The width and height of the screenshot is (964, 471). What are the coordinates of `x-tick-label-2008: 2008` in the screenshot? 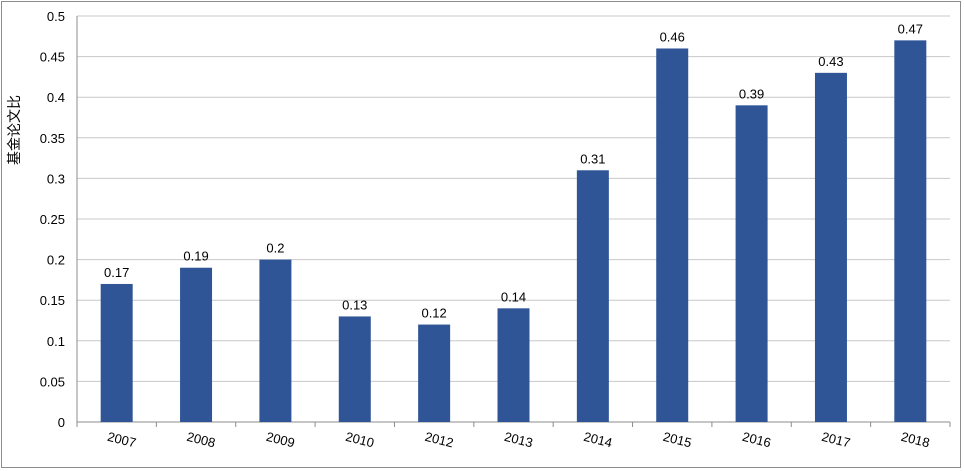 It's located at (201, 440).